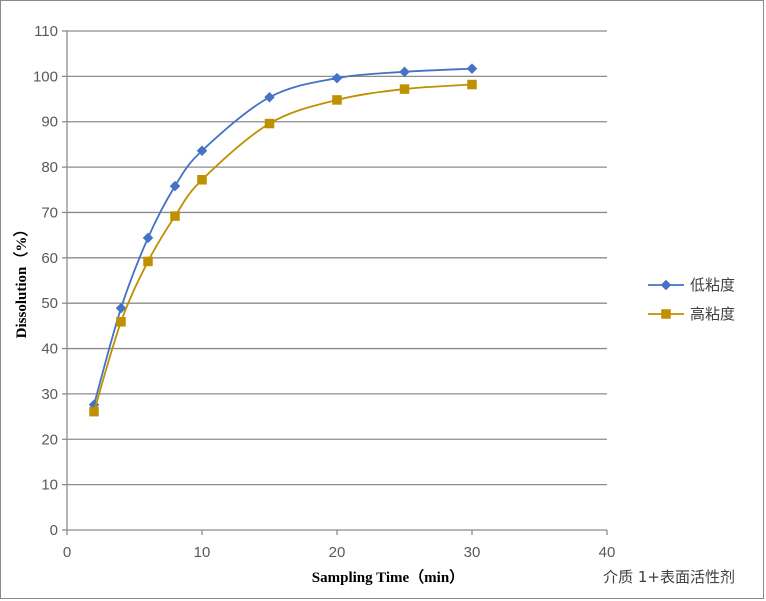 The width and height of the screenshot is (766, 601). I want to click on x-tick-label-40: 40, so click(607, 552).